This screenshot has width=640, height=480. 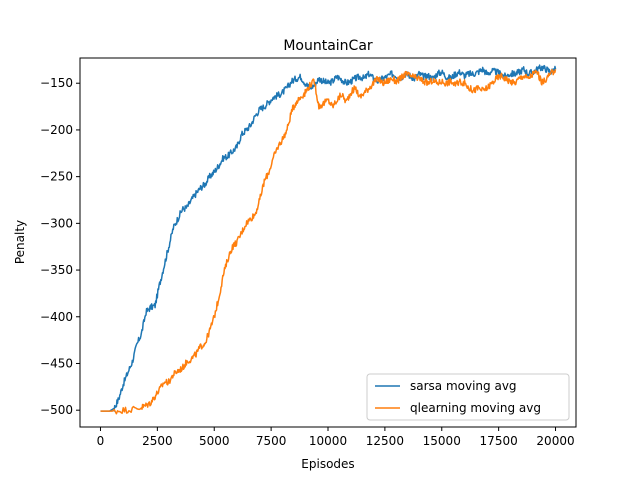 What do you see at coordinates (475, 408) in the screenshot?
I see `legend-label-qlearning: qlearning moving avg` at bounding box center [475, 408].